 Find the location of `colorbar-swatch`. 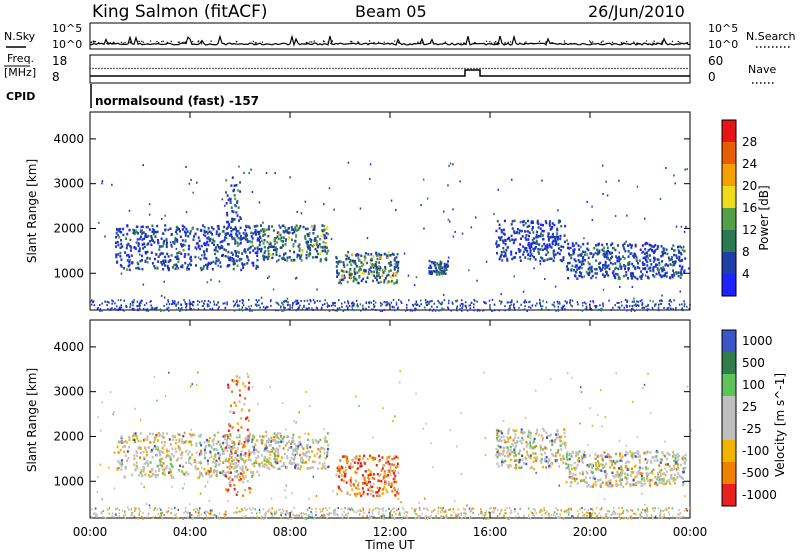

colorbar-swatch is located at coordinates (729, 285).